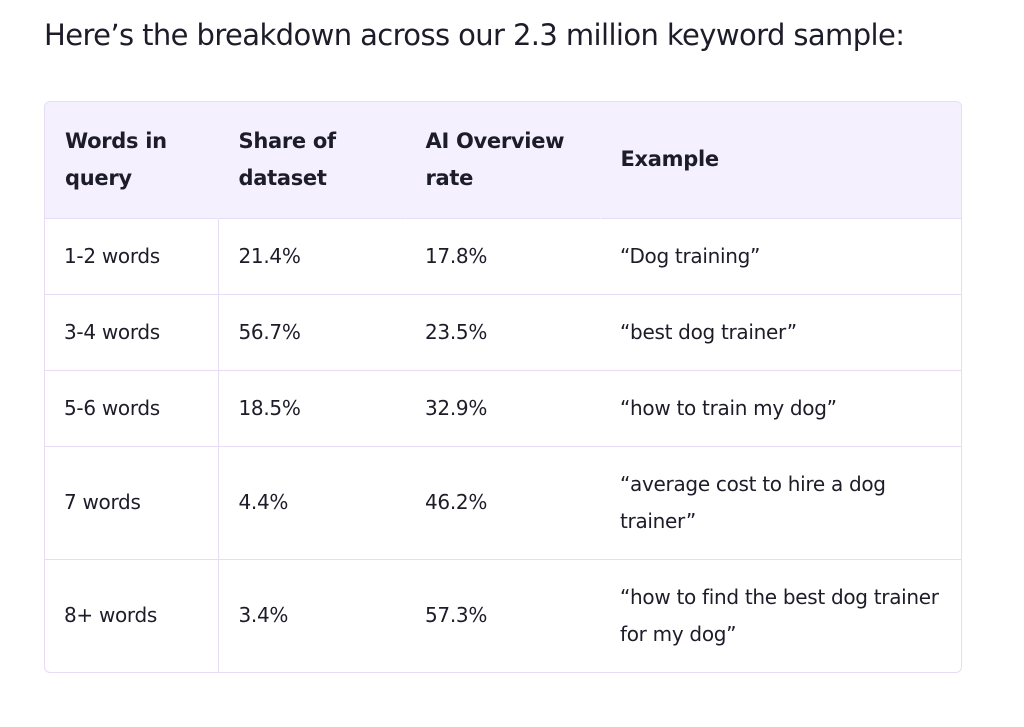  I want to click on cell-words: 5-6 words, so click(132, 407).